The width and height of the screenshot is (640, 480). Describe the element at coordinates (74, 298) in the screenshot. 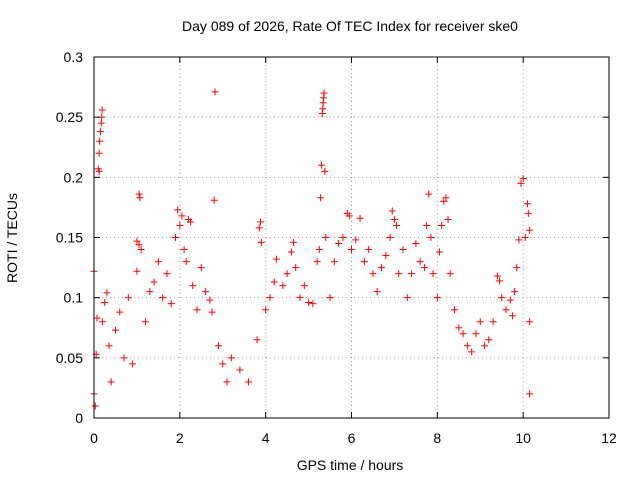

I see `y-tick-label: 0.1` at that location.